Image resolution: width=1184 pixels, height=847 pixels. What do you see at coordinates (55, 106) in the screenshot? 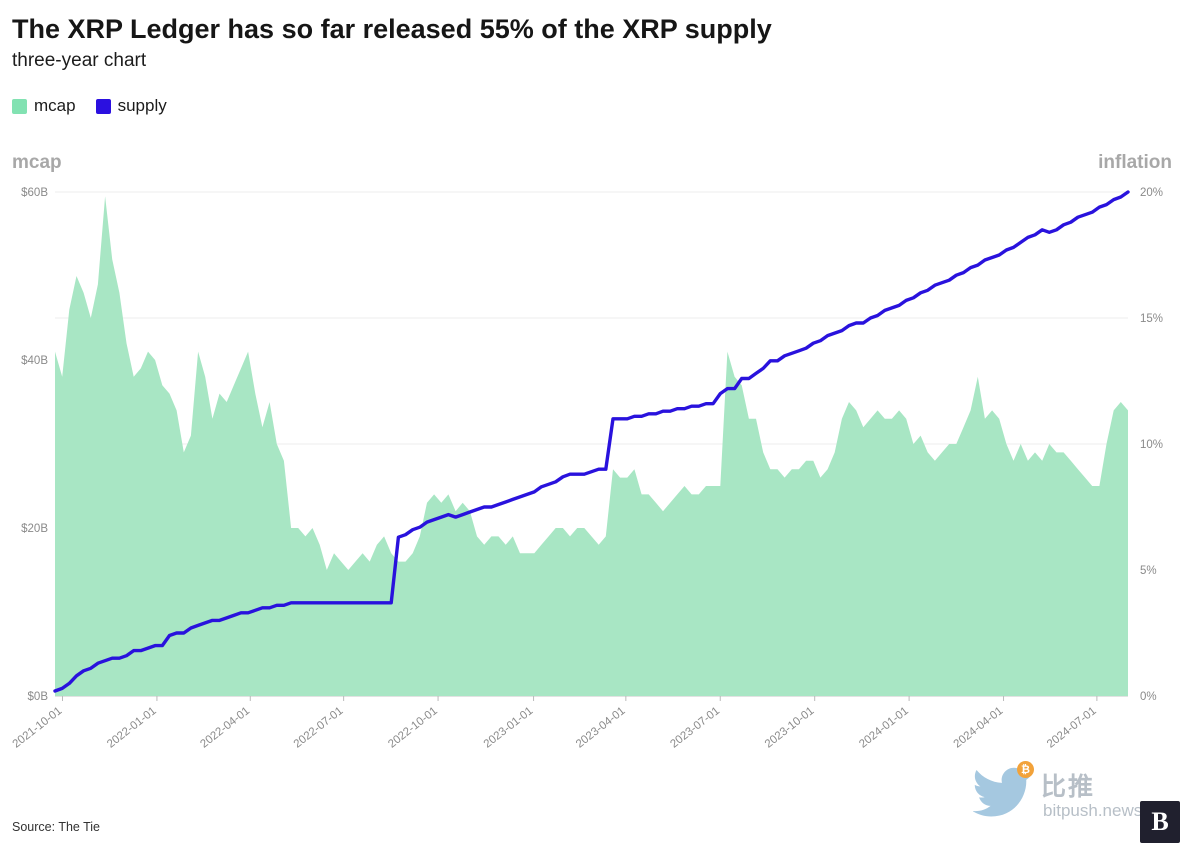
I see `legend-label-mcap: mcap` at bounding box center [55, 106].